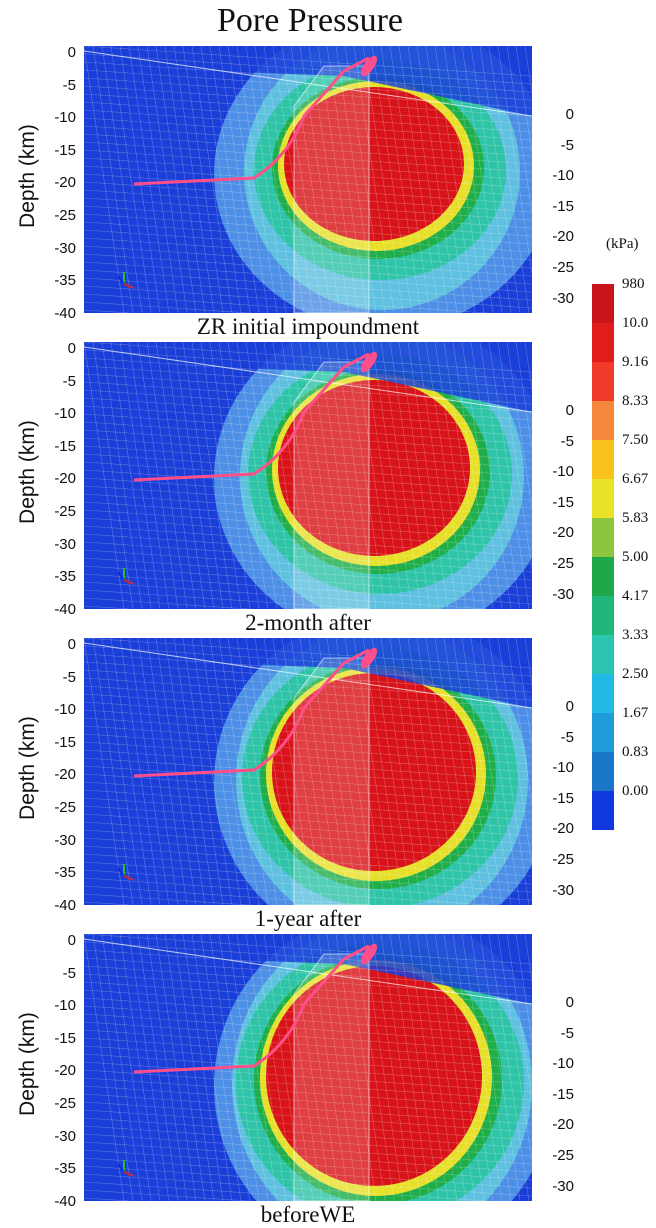 The height and width of the screenshot is (1228, 656). Describe the element at coordinates (635, 479) in the screenshot. I see `legend-label: 6.67` at that location.